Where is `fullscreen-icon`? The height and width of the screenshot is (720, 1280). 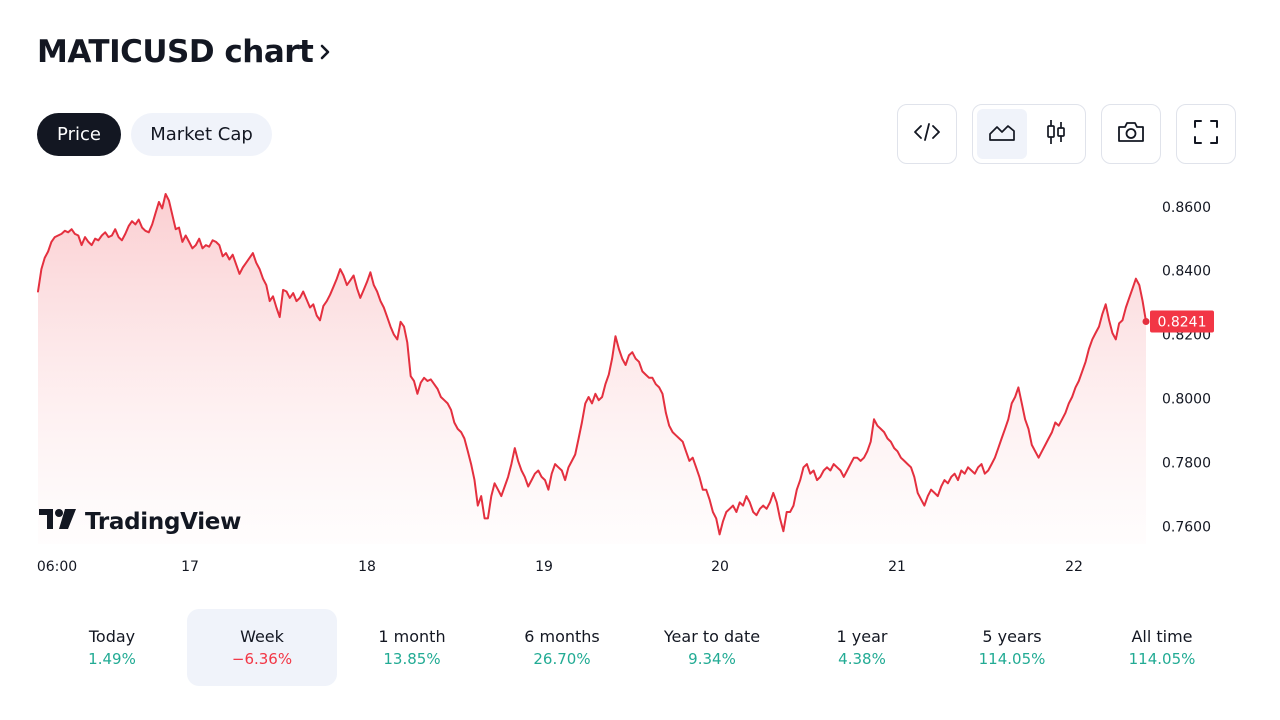
fullscreen-icon is located at coordinates (1206, 134).